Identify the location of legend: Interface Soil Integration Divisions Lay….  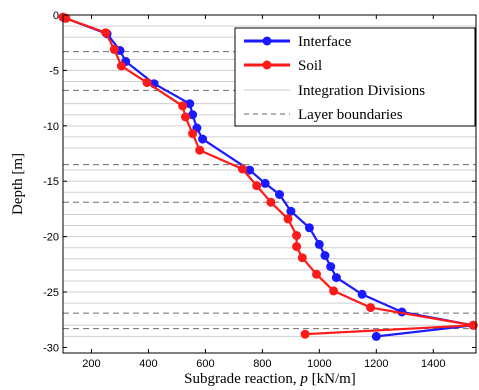
(355, 77).